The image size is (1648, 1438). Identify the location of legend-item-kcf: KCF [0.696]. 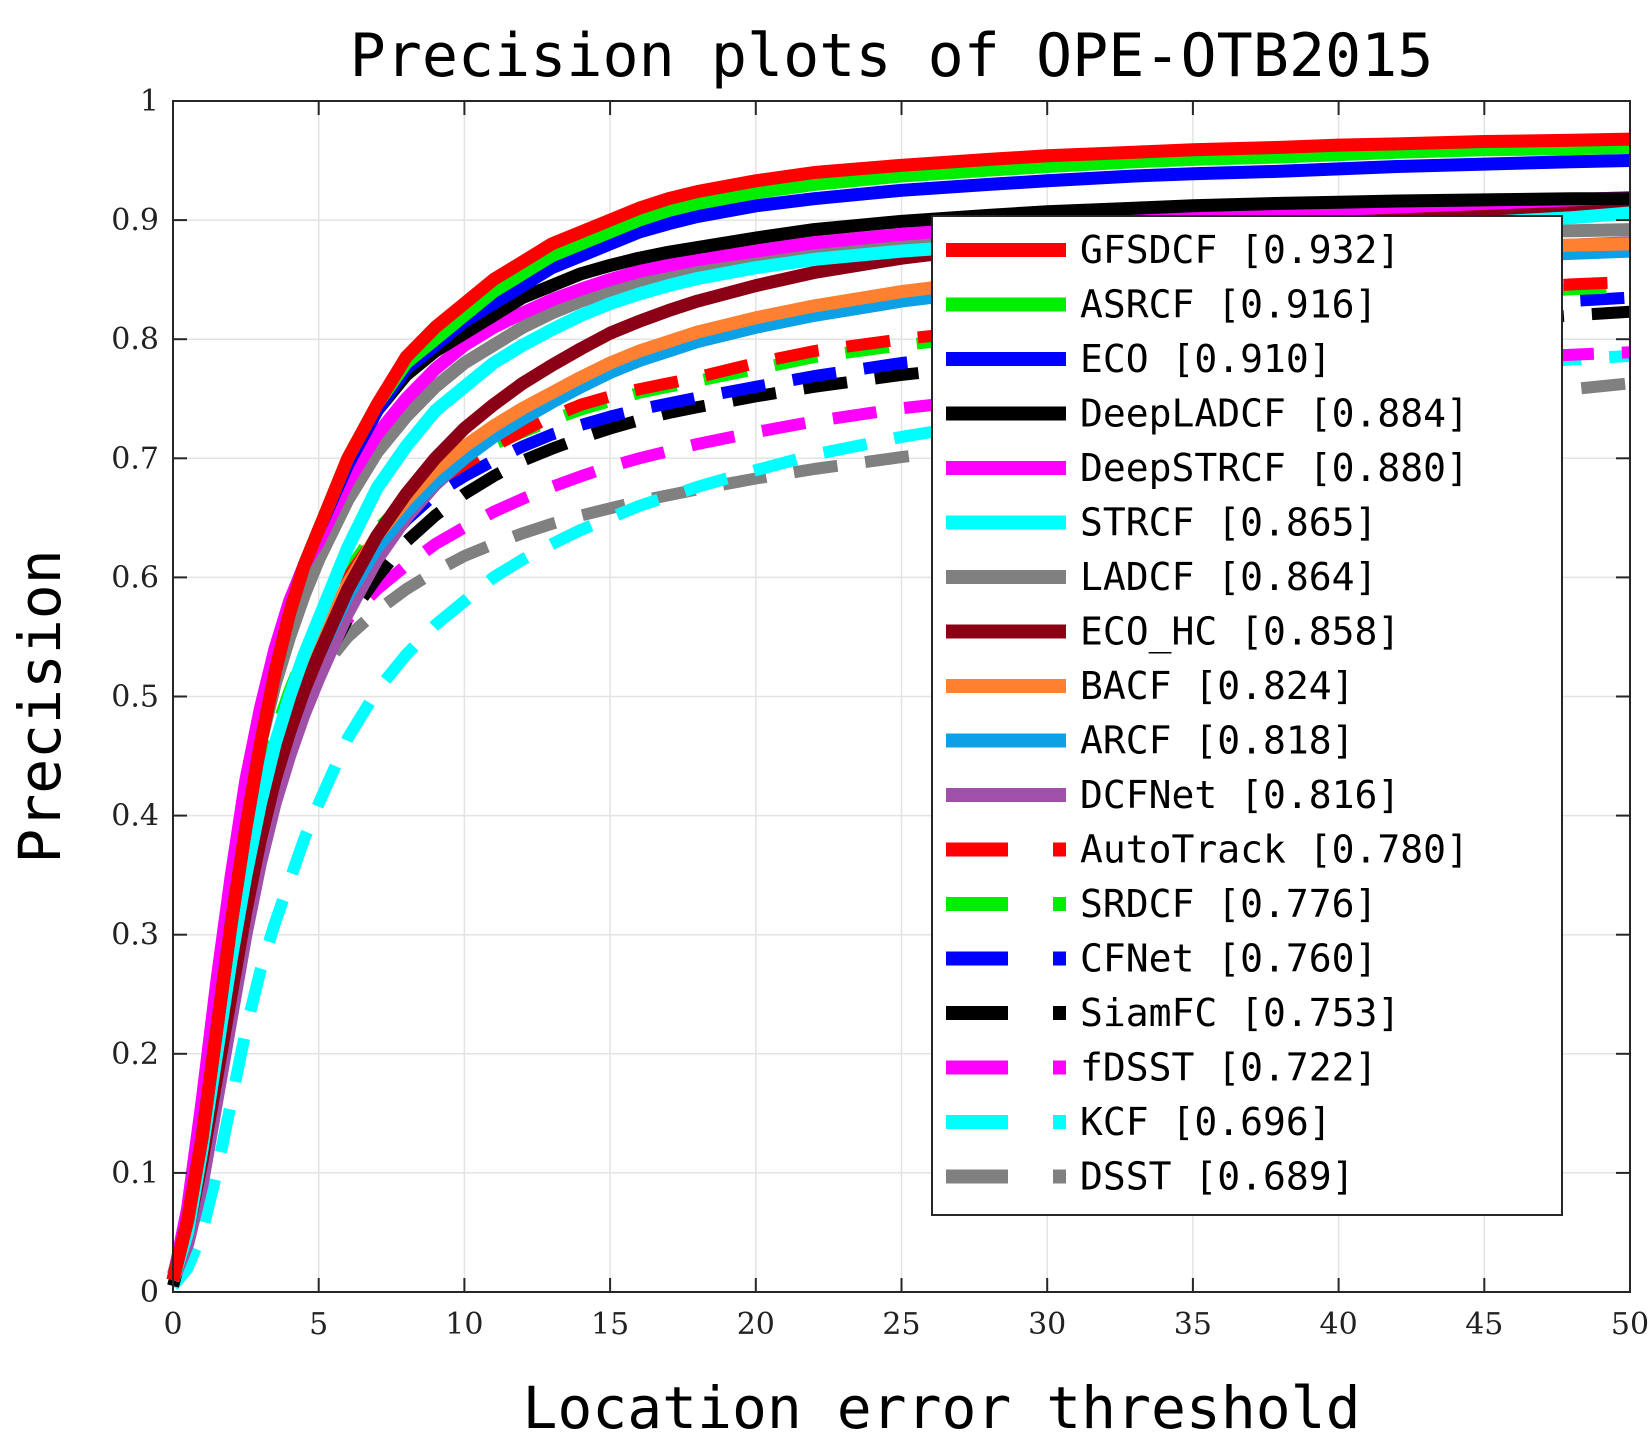
(1139, 1122).